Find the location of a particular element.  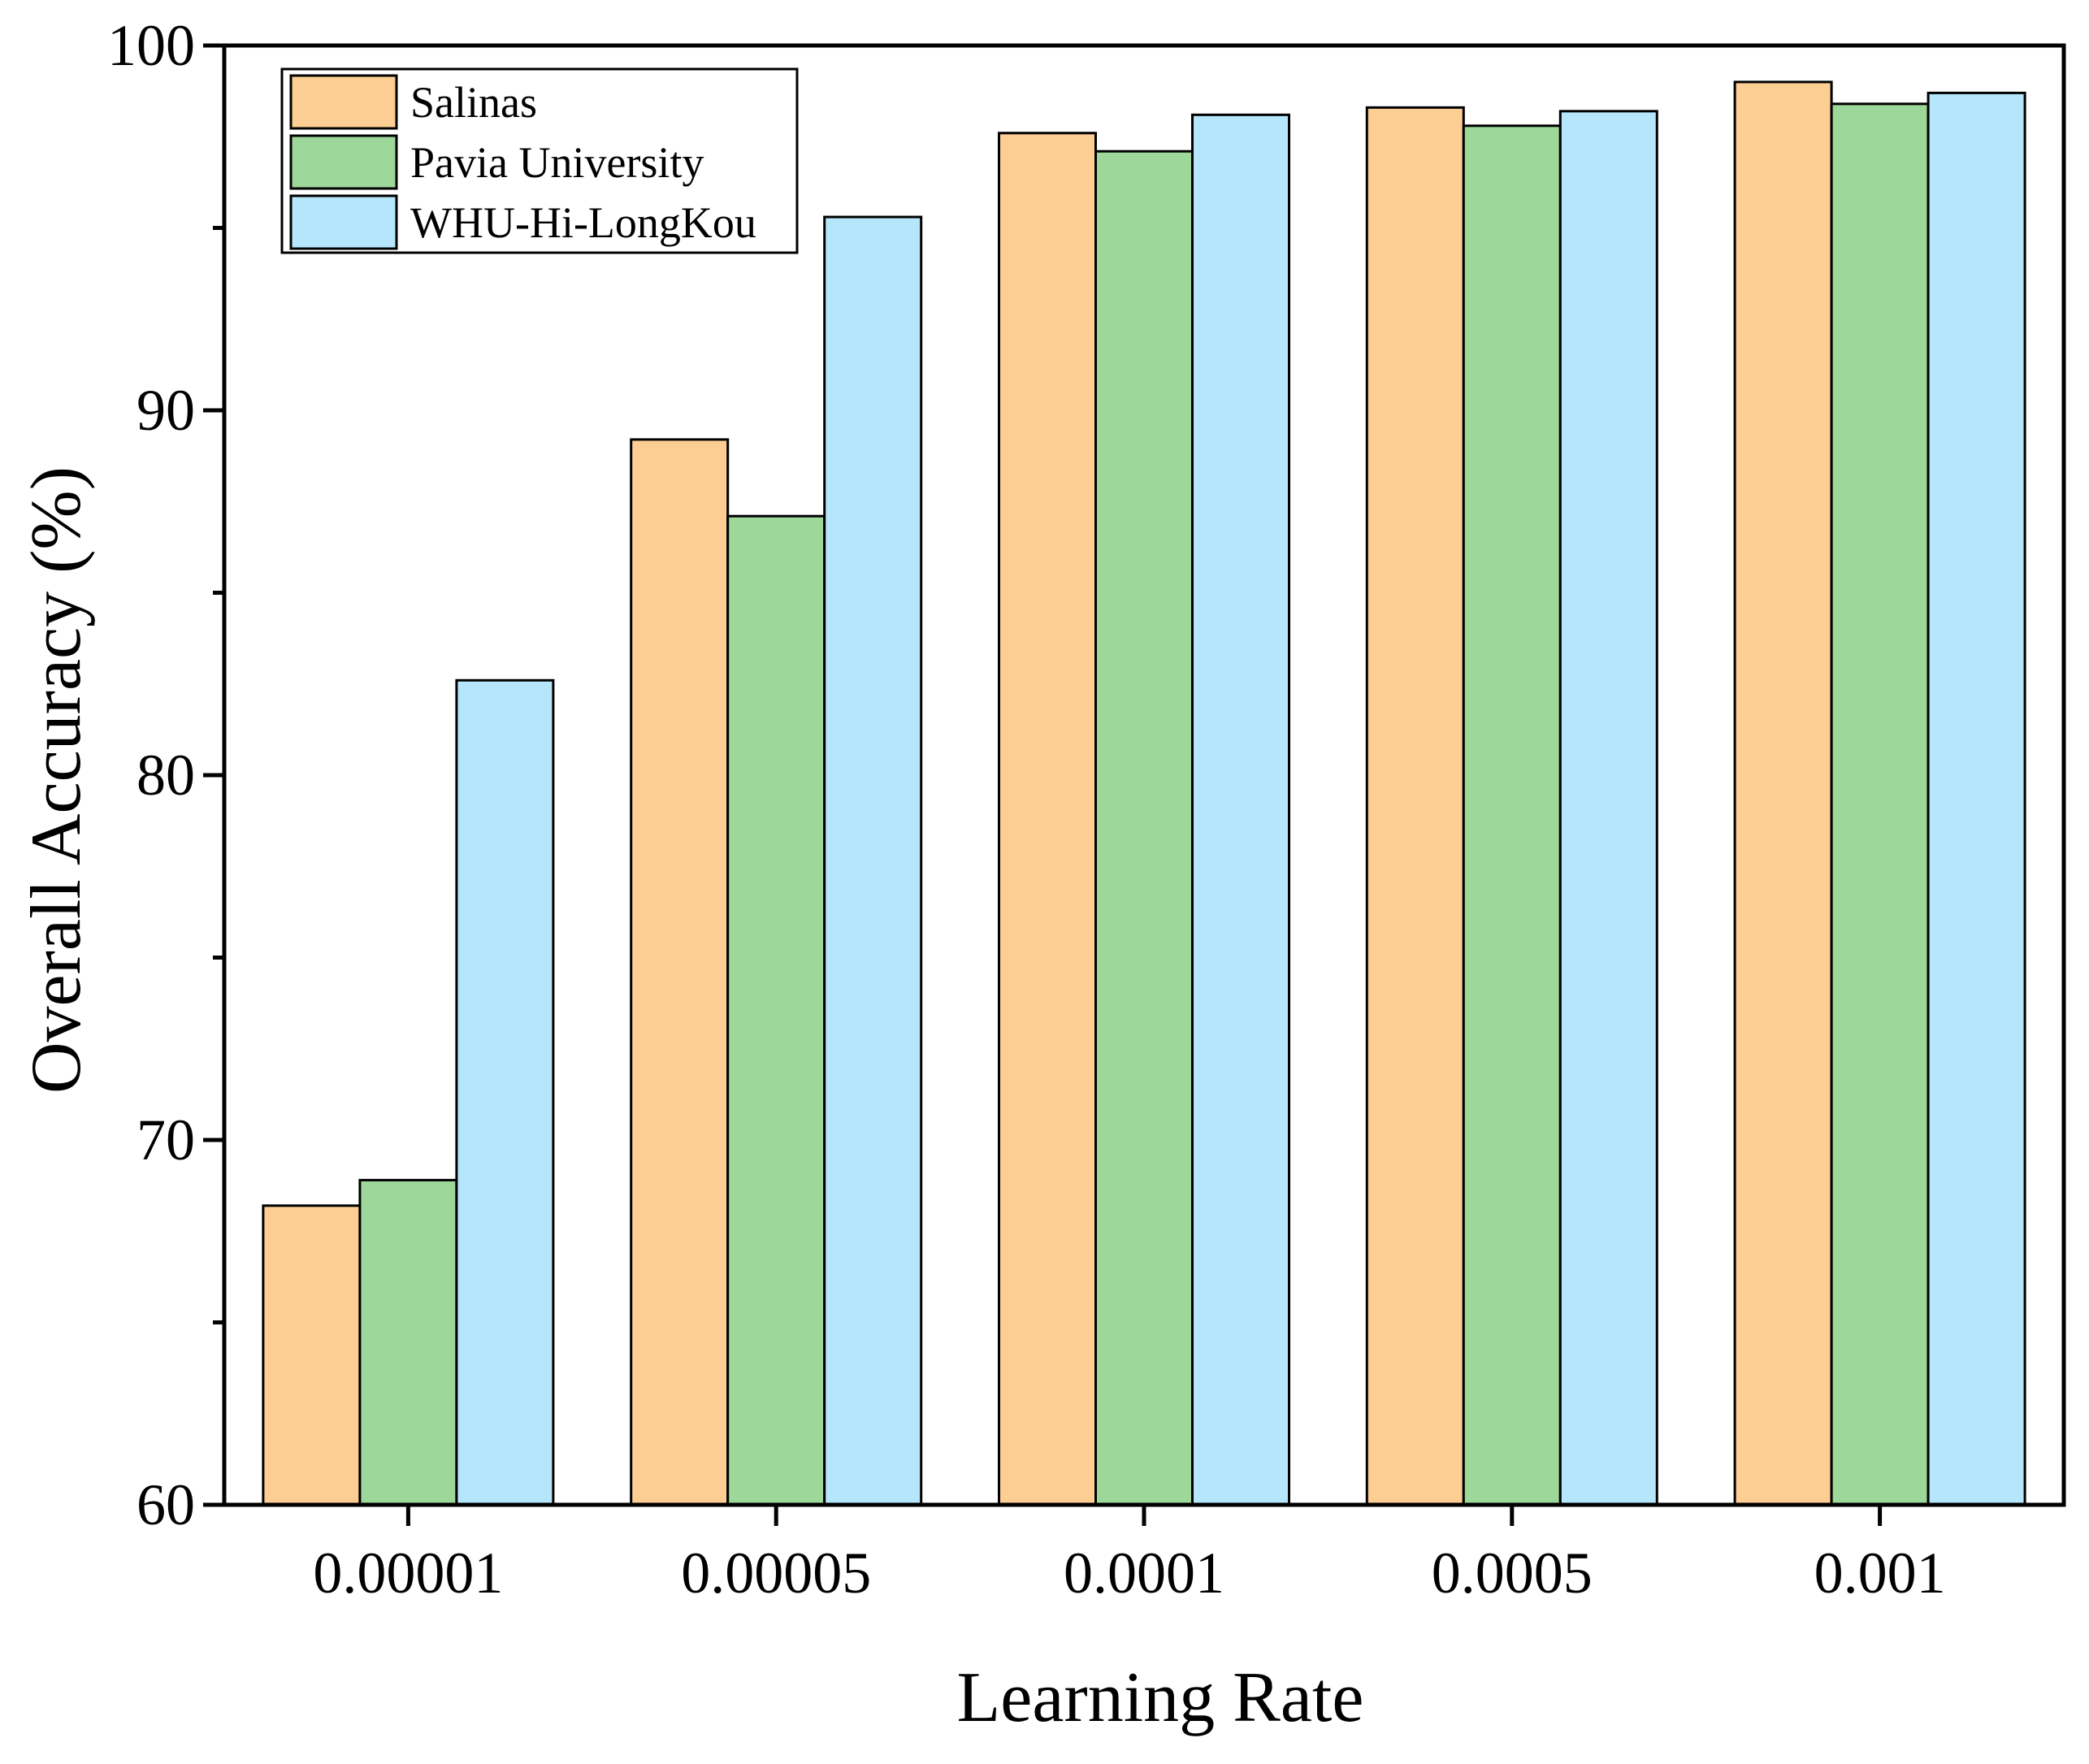

legend-swatch-pavia-university is located at coordinates (343, 162).